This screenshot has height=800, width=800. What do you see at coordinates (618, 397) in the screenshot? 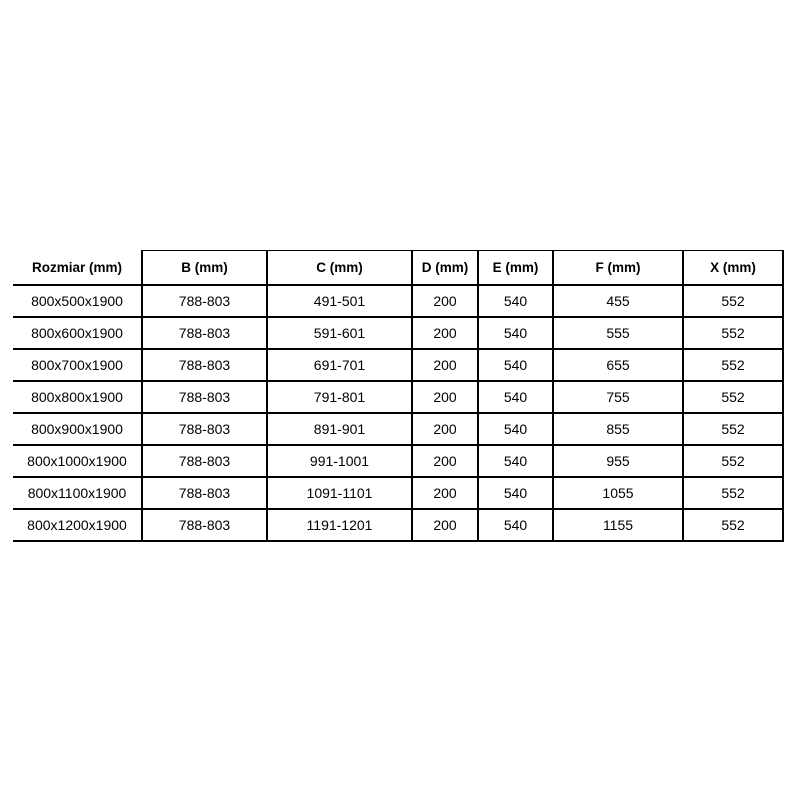
I see `table-cell: 755` at bounding box center [618, 397].